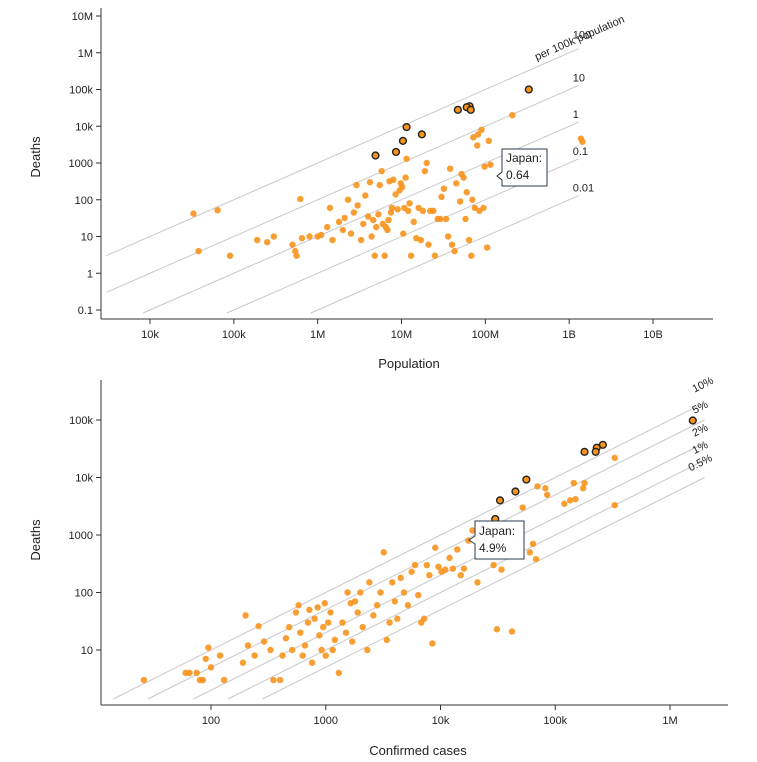 Image resolution: width=757 pixels, height=762 pixels. I want to click on x-axis-title-bottom: Confirmed cases, so click(418, 750).